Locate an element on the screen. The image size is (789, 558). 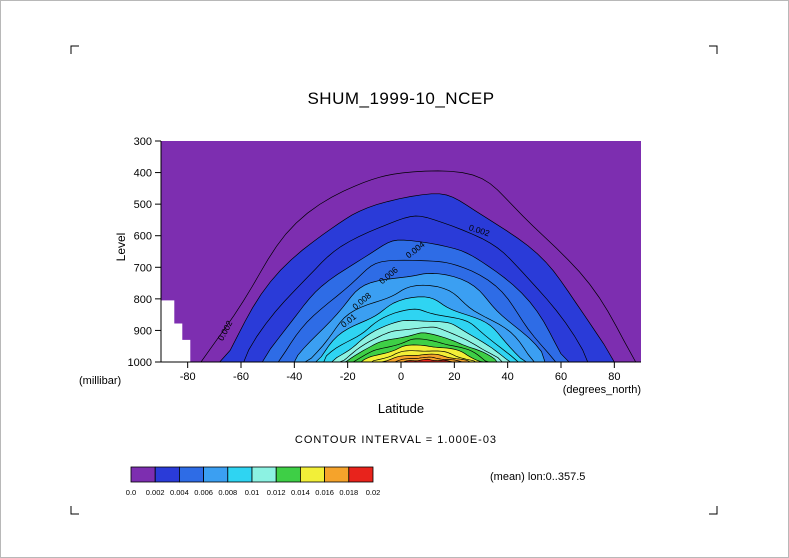
y-axis-units: (millibar) is located at coordinates (100, 381).